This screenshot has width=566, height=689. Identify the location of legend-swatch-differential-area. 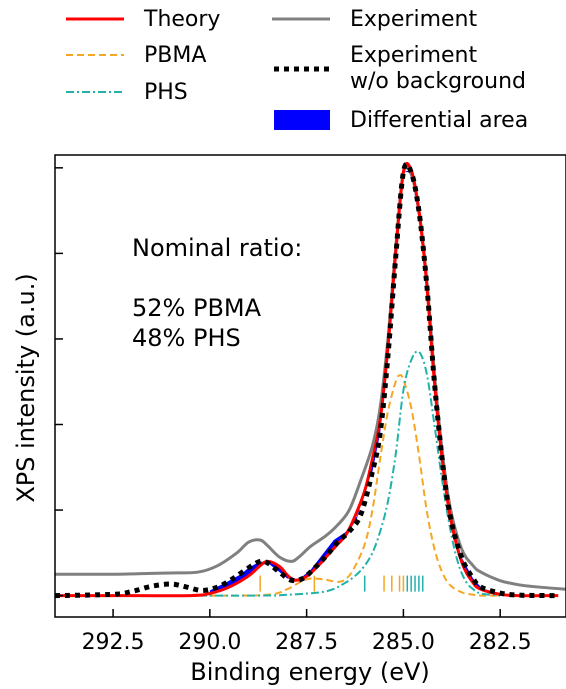
(302, 120).